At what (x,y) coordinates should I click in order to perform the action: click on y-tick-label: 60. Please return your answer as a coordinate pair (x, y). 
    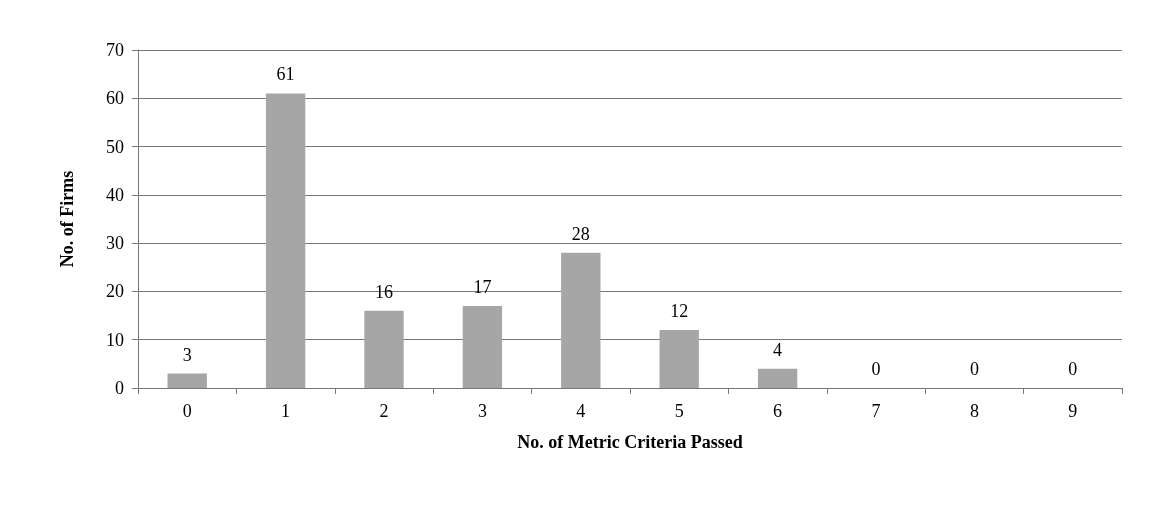
    Looking at the image, I should click on (115, 98).